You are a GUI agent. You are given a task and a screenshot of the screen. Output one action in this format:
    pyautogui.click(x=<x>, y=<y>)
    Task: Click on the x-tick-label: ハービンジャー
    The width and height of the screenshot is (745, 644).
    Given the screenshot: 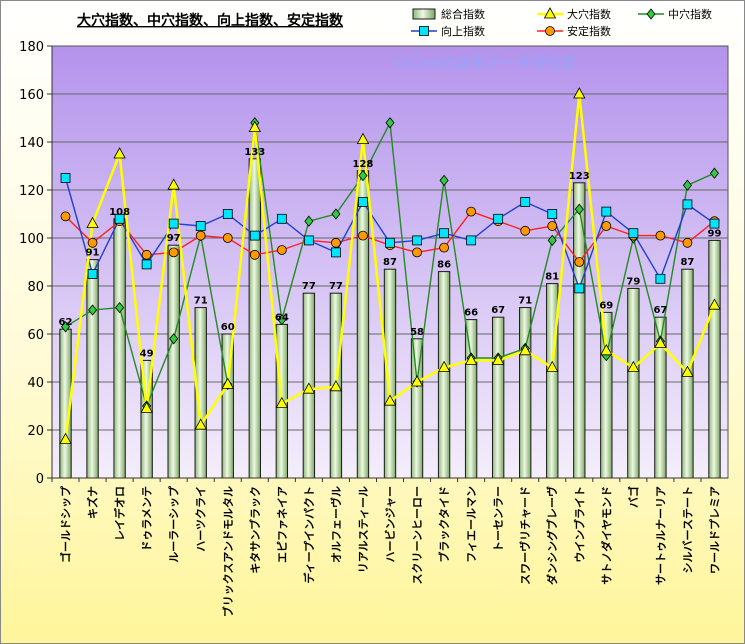 What is the action you would take?
    pyautogui.click(x=390, y=524)
    